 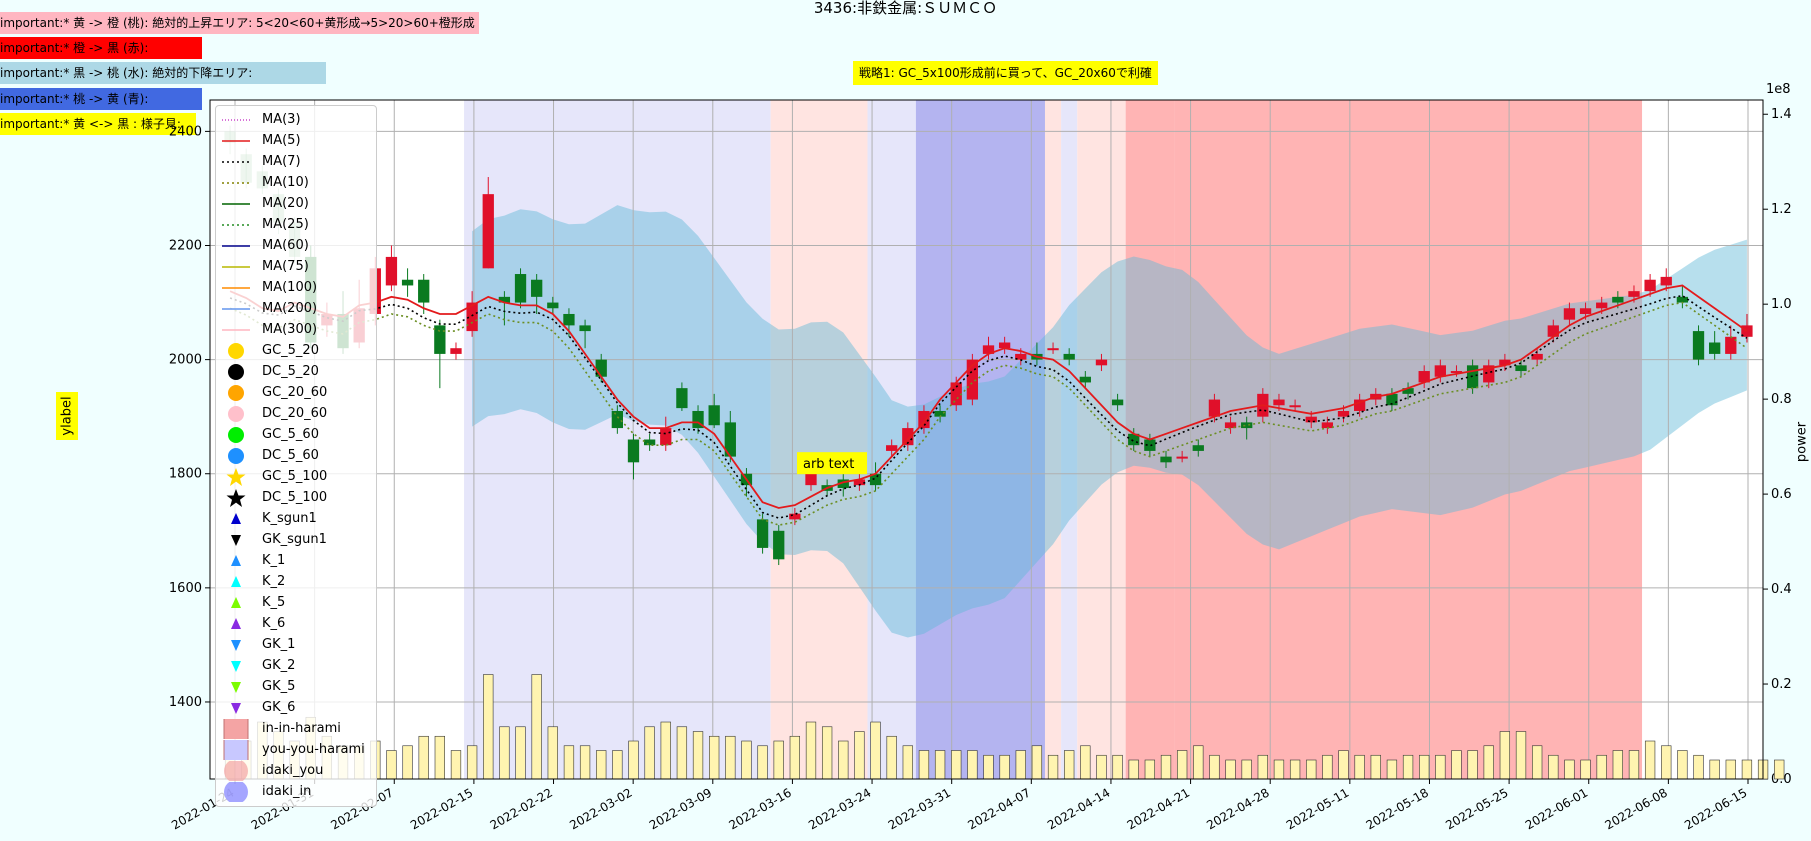 What do you see at coordinates (289, 518) in the screenshot?
I see `legend-label-19: K_sgun1` at bounding box center [289, 518].